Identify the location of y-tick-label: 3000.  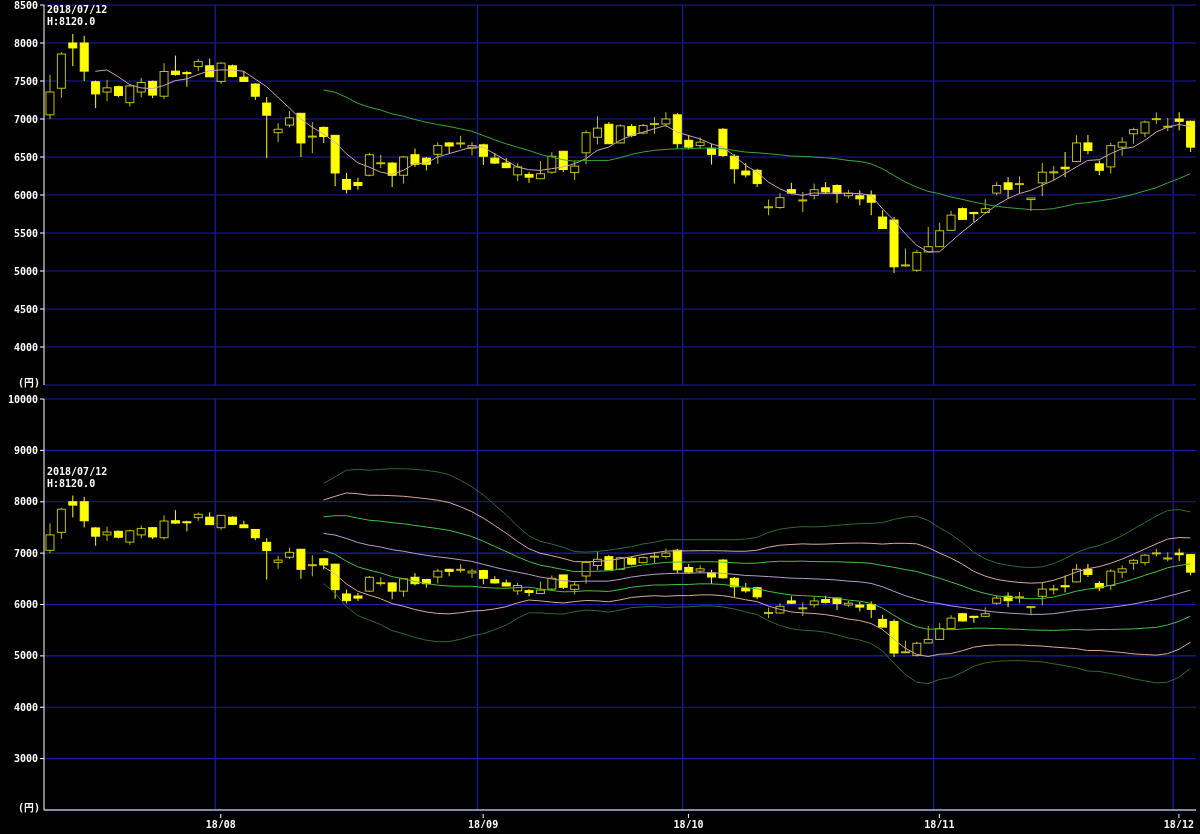
(25, 759).